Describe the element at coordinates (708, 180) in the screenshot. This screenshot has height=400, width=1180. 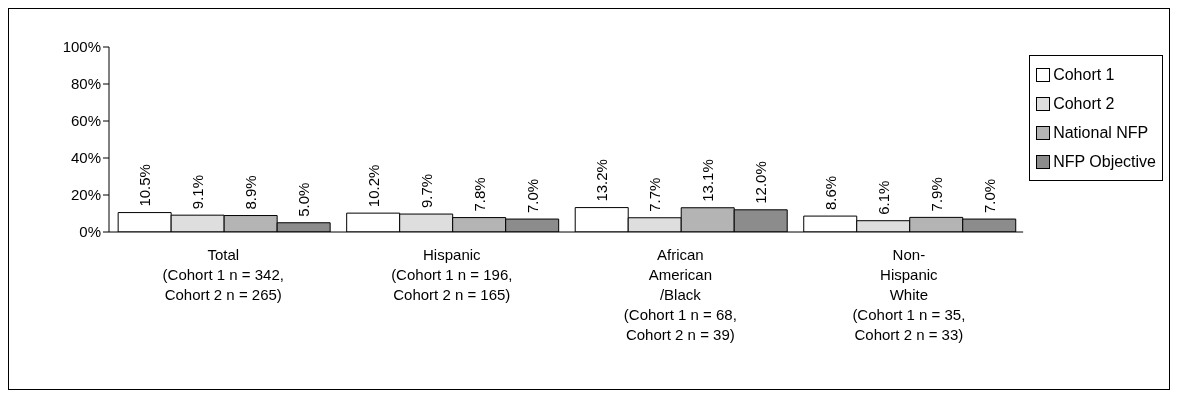
I see `data-label: 13.1%` at that location.